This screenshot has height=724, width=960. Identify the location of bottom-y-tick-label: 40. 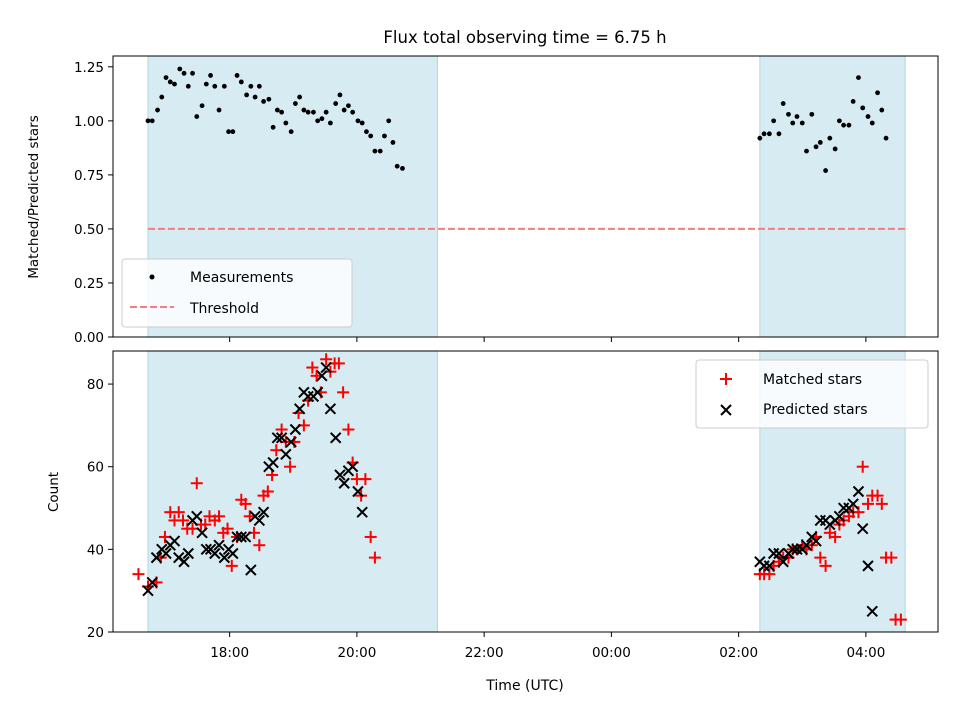
(95, 550).